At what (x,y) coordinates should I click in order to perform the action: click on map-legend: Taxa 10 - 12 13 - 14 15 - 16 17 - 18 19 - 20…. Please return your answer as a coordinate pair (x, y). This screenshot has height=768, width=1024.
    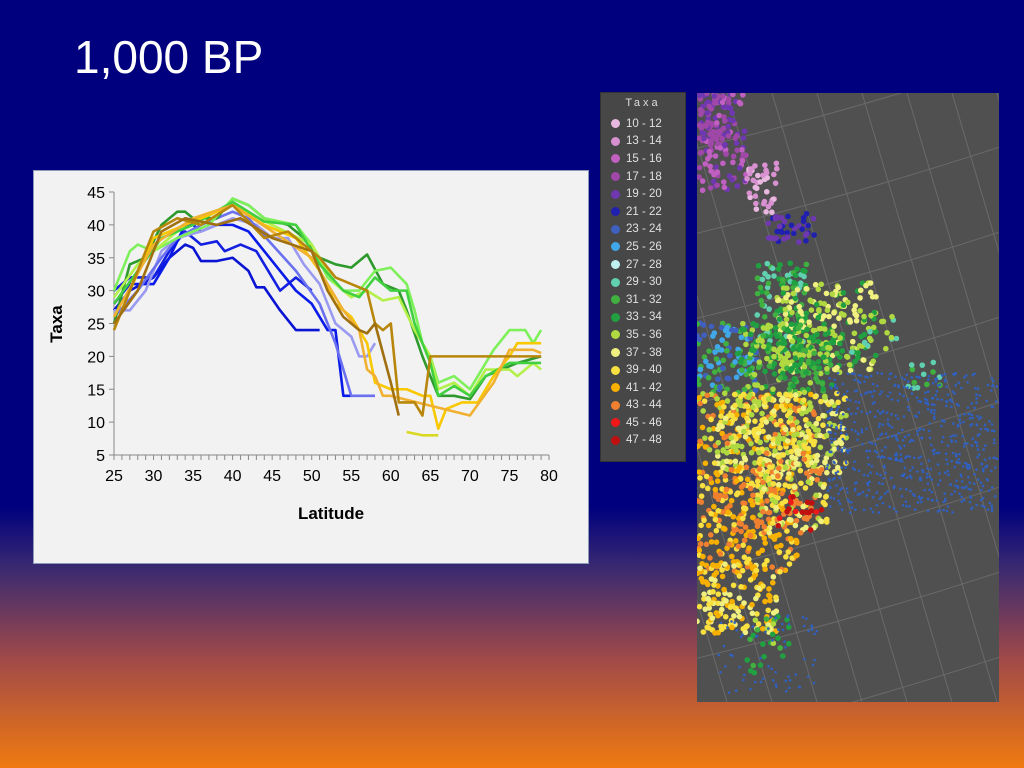
    Looking at the image, I should click on (643, 277).